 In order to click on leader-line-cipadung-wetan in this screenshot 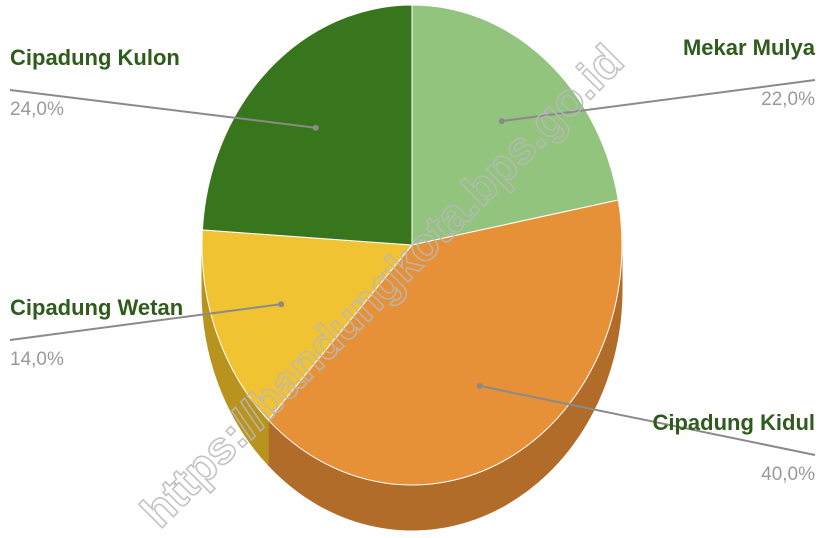, I will do `click(145, 322)`.